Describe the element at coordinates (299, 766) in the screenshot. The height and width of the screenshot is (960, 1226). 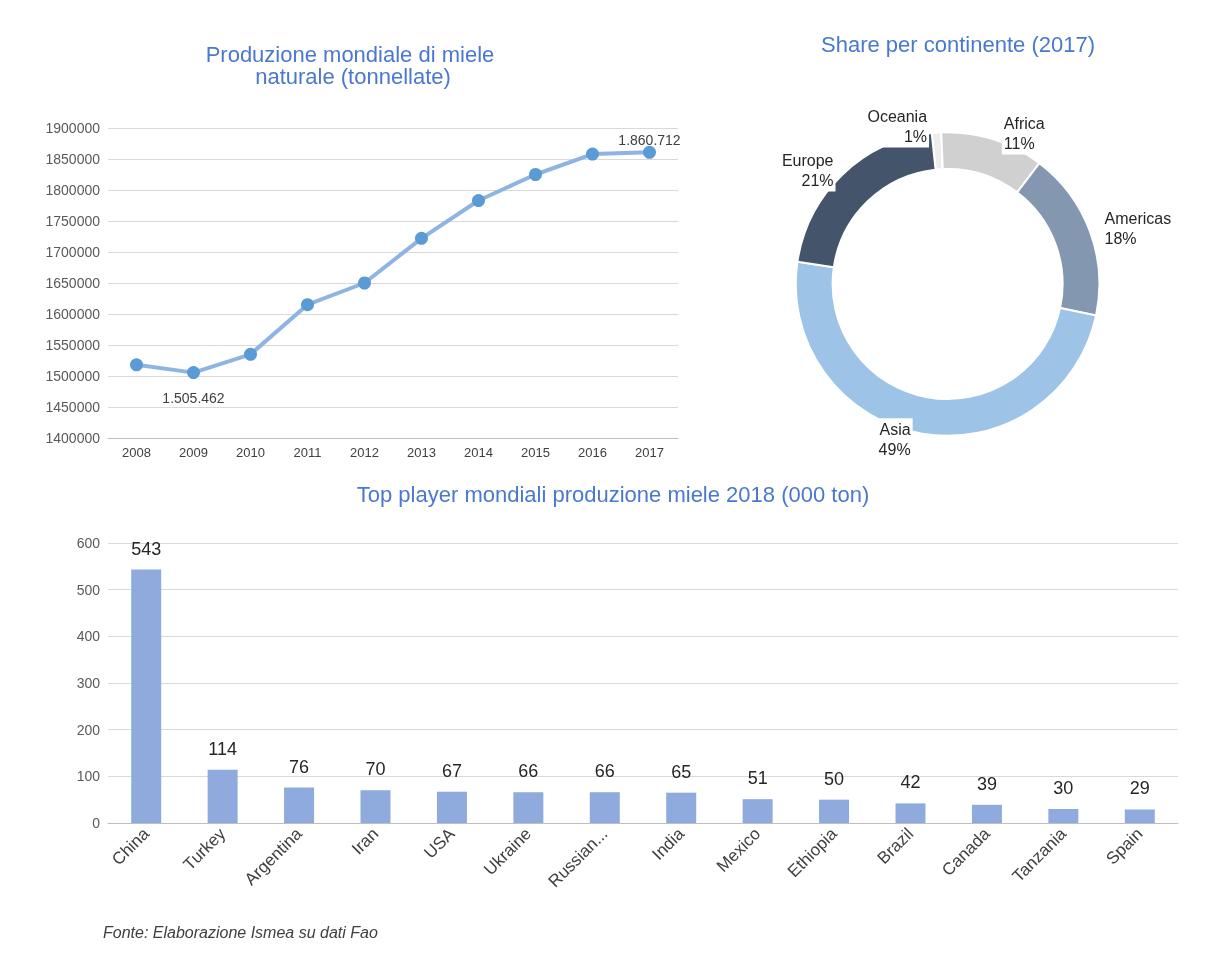
I see `data-label: 76` at that location.